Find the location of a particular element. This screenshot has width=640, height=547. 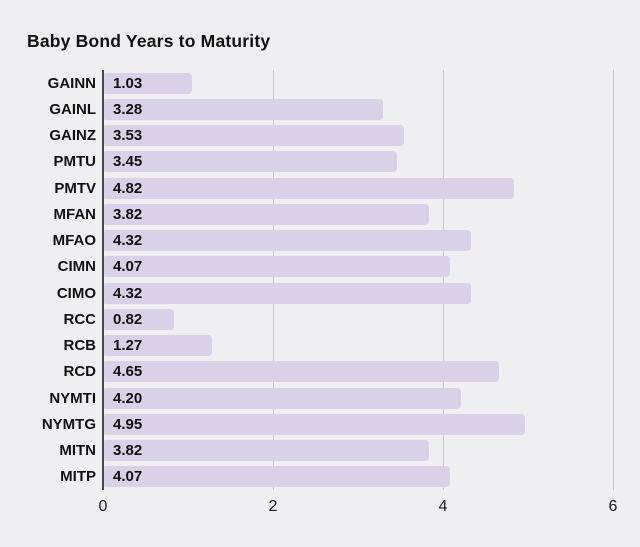

category-label: PMTV is located at coordinates (75, 188).